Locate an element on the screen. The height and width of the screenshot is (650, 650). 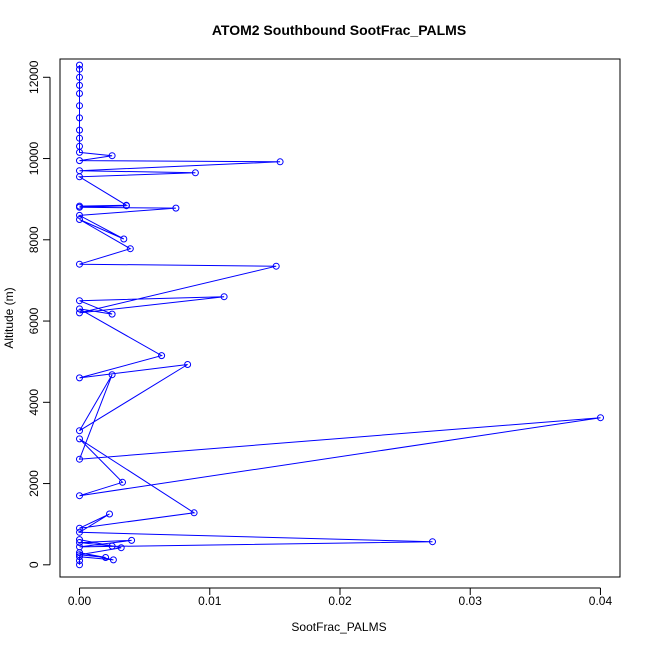
x-tick-label: 0.04 is located at coordinates (601, 601).